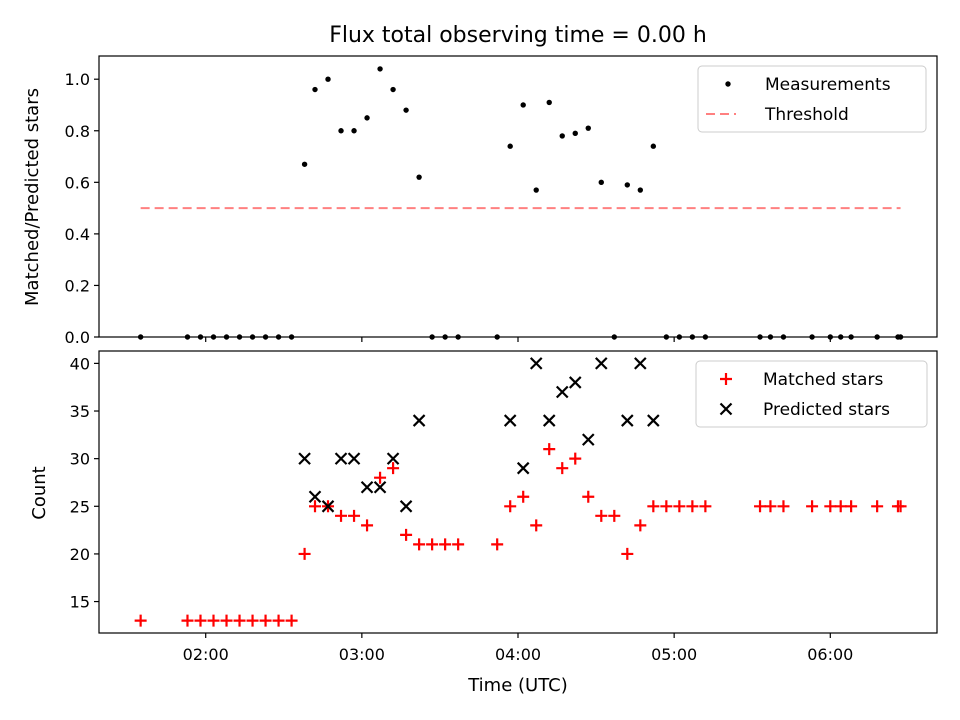 This screenshot has height=720, width=960. Describe the element at coordinates (362, 654) in the screenshot. I see `x-tick-label: 03:00` at that location.